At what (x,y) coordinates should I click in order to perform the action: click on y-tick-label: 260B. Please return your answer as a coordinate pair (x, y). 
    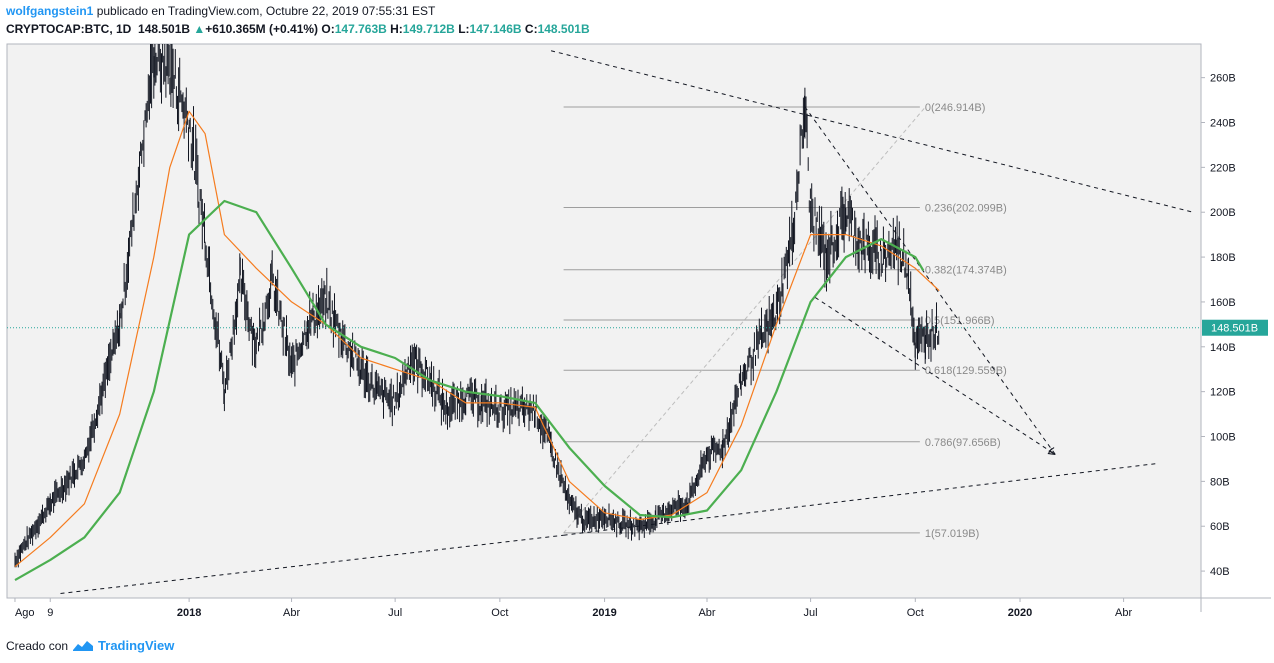
    Looking at the image, I should click on (1223, 79).